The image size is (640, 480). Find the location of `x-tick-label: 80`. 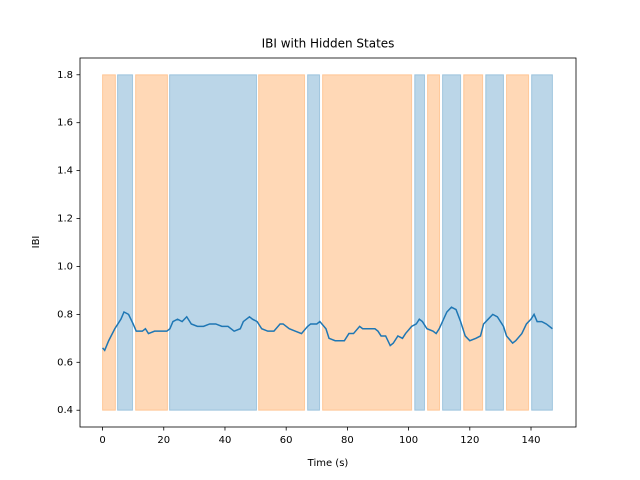

x-tick-label: 80 is located at coordinates (347, 440).